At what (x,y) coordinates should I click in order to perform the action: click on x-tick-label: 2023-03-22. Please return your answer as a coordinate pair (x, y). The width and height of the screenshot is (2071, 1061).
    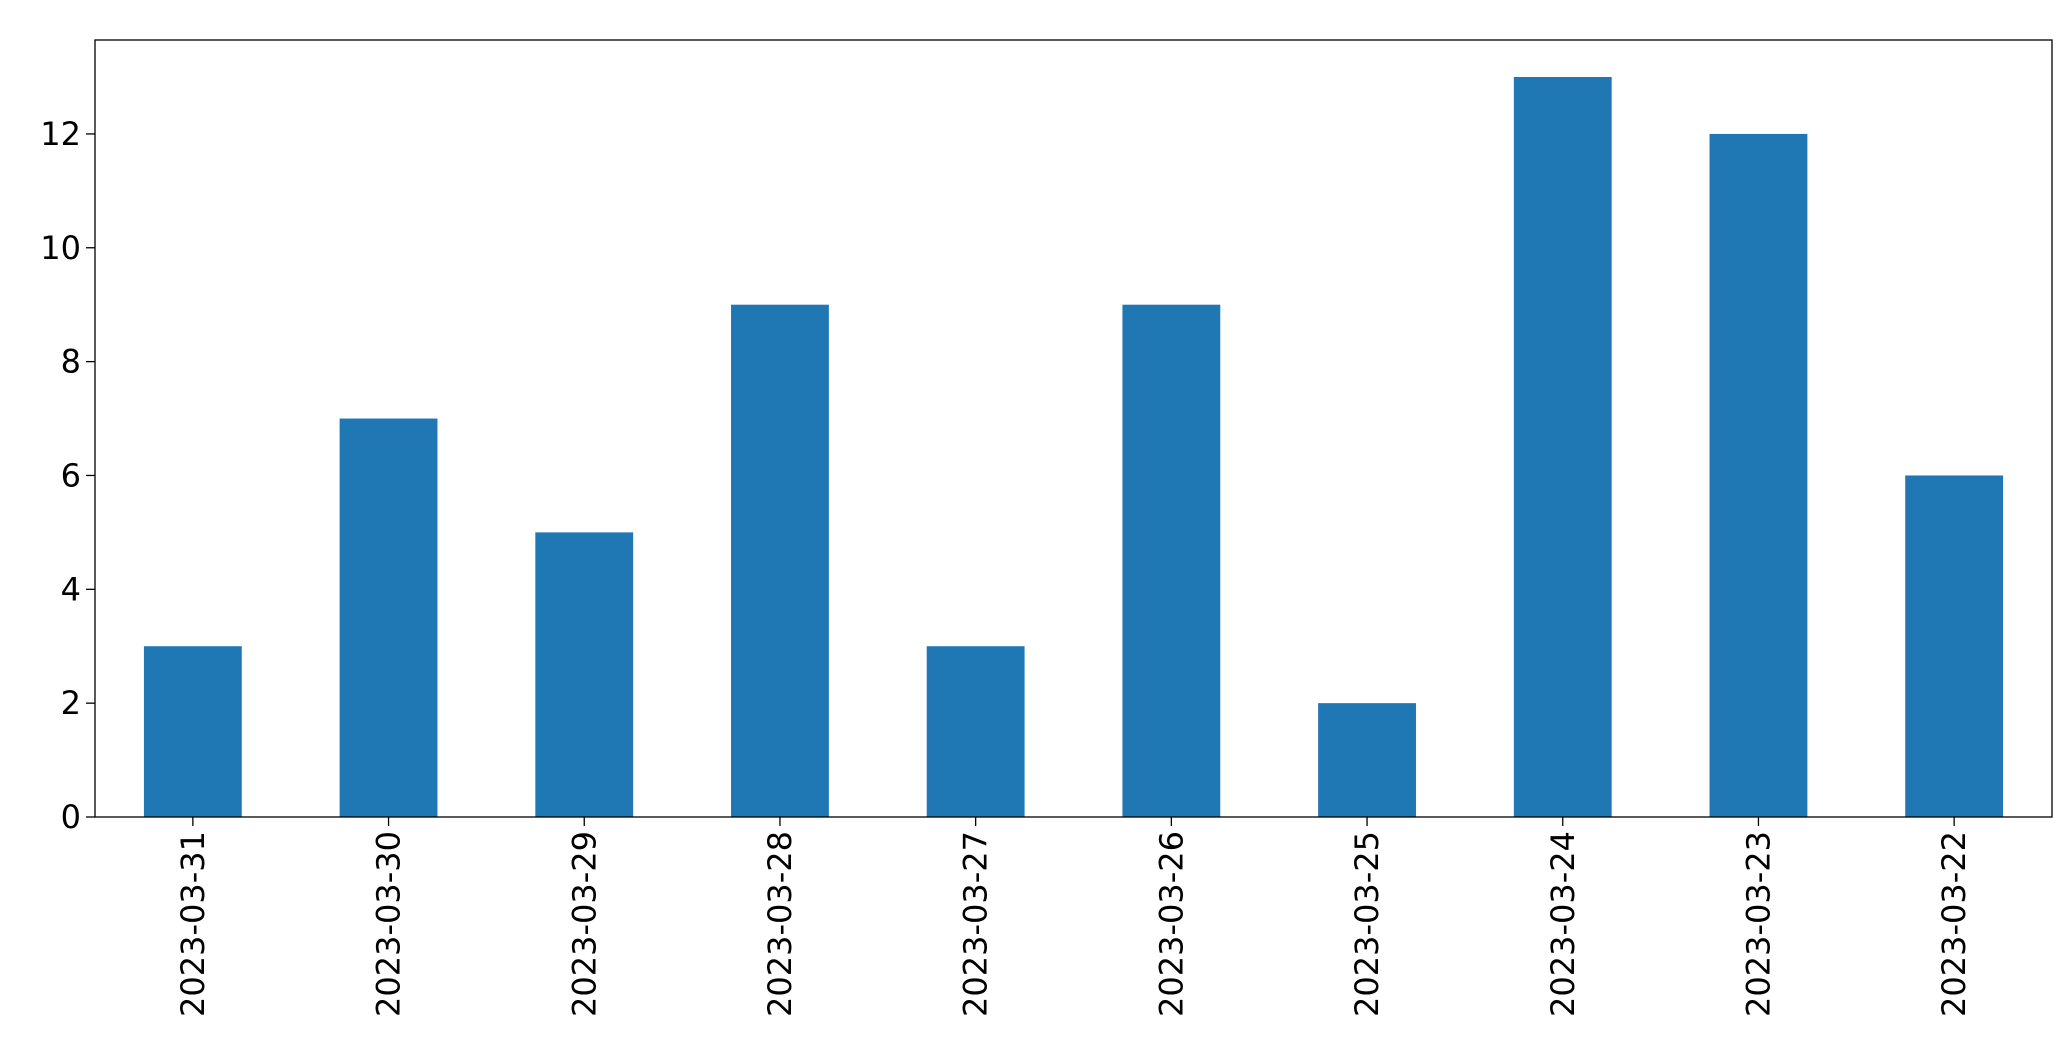
    Looking at the image, I should click on (1954, 924).